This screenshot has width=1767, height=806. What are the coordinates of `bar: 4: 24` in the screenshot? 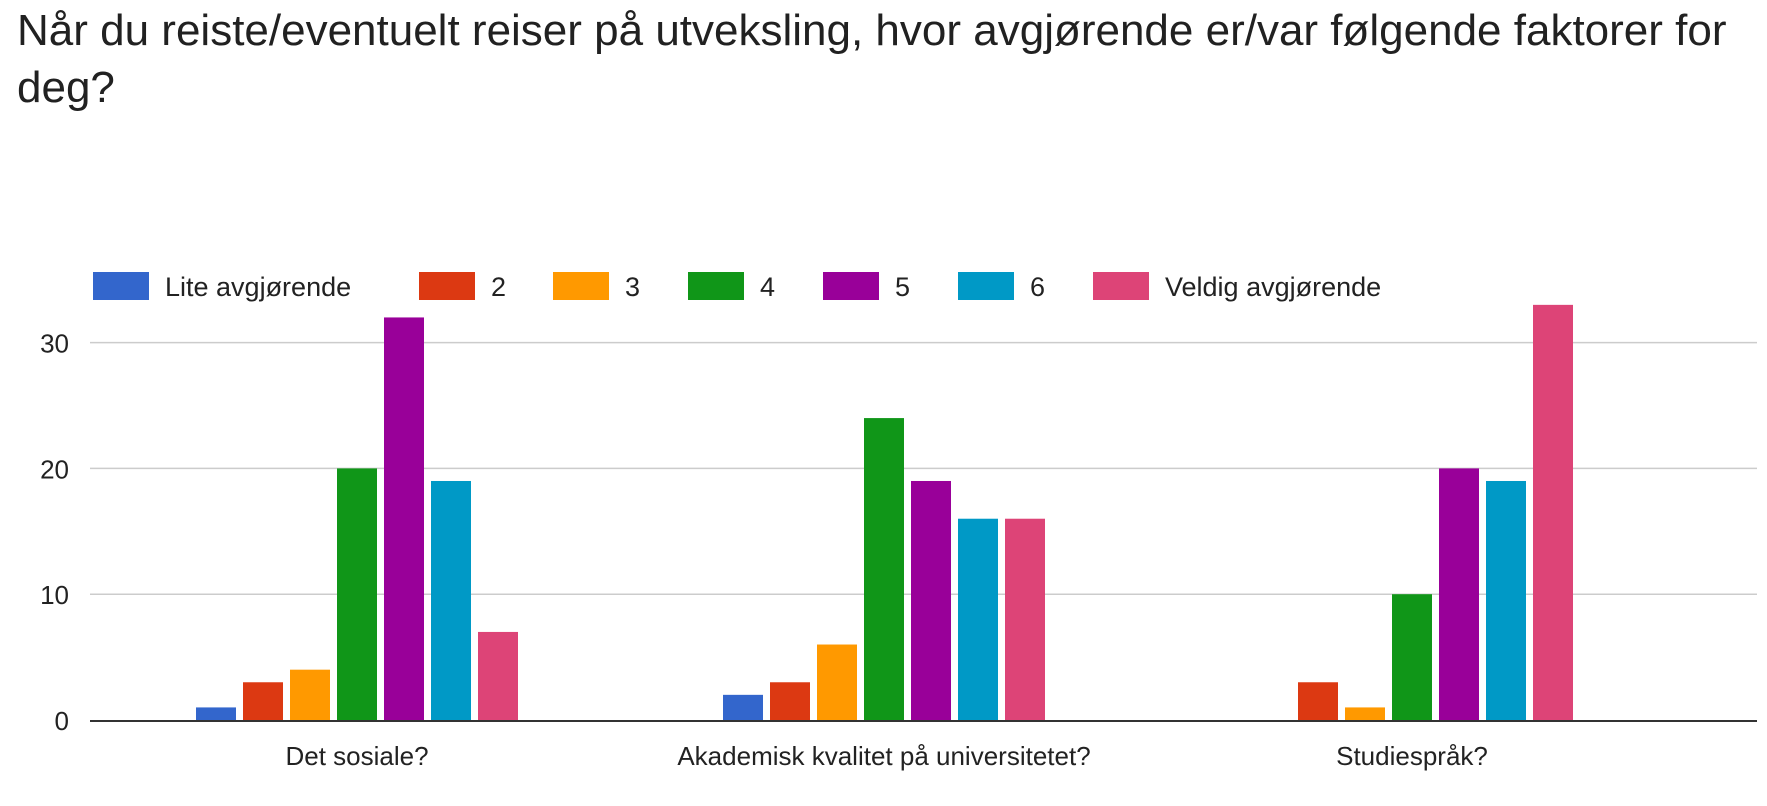 It's located at (884, 569).